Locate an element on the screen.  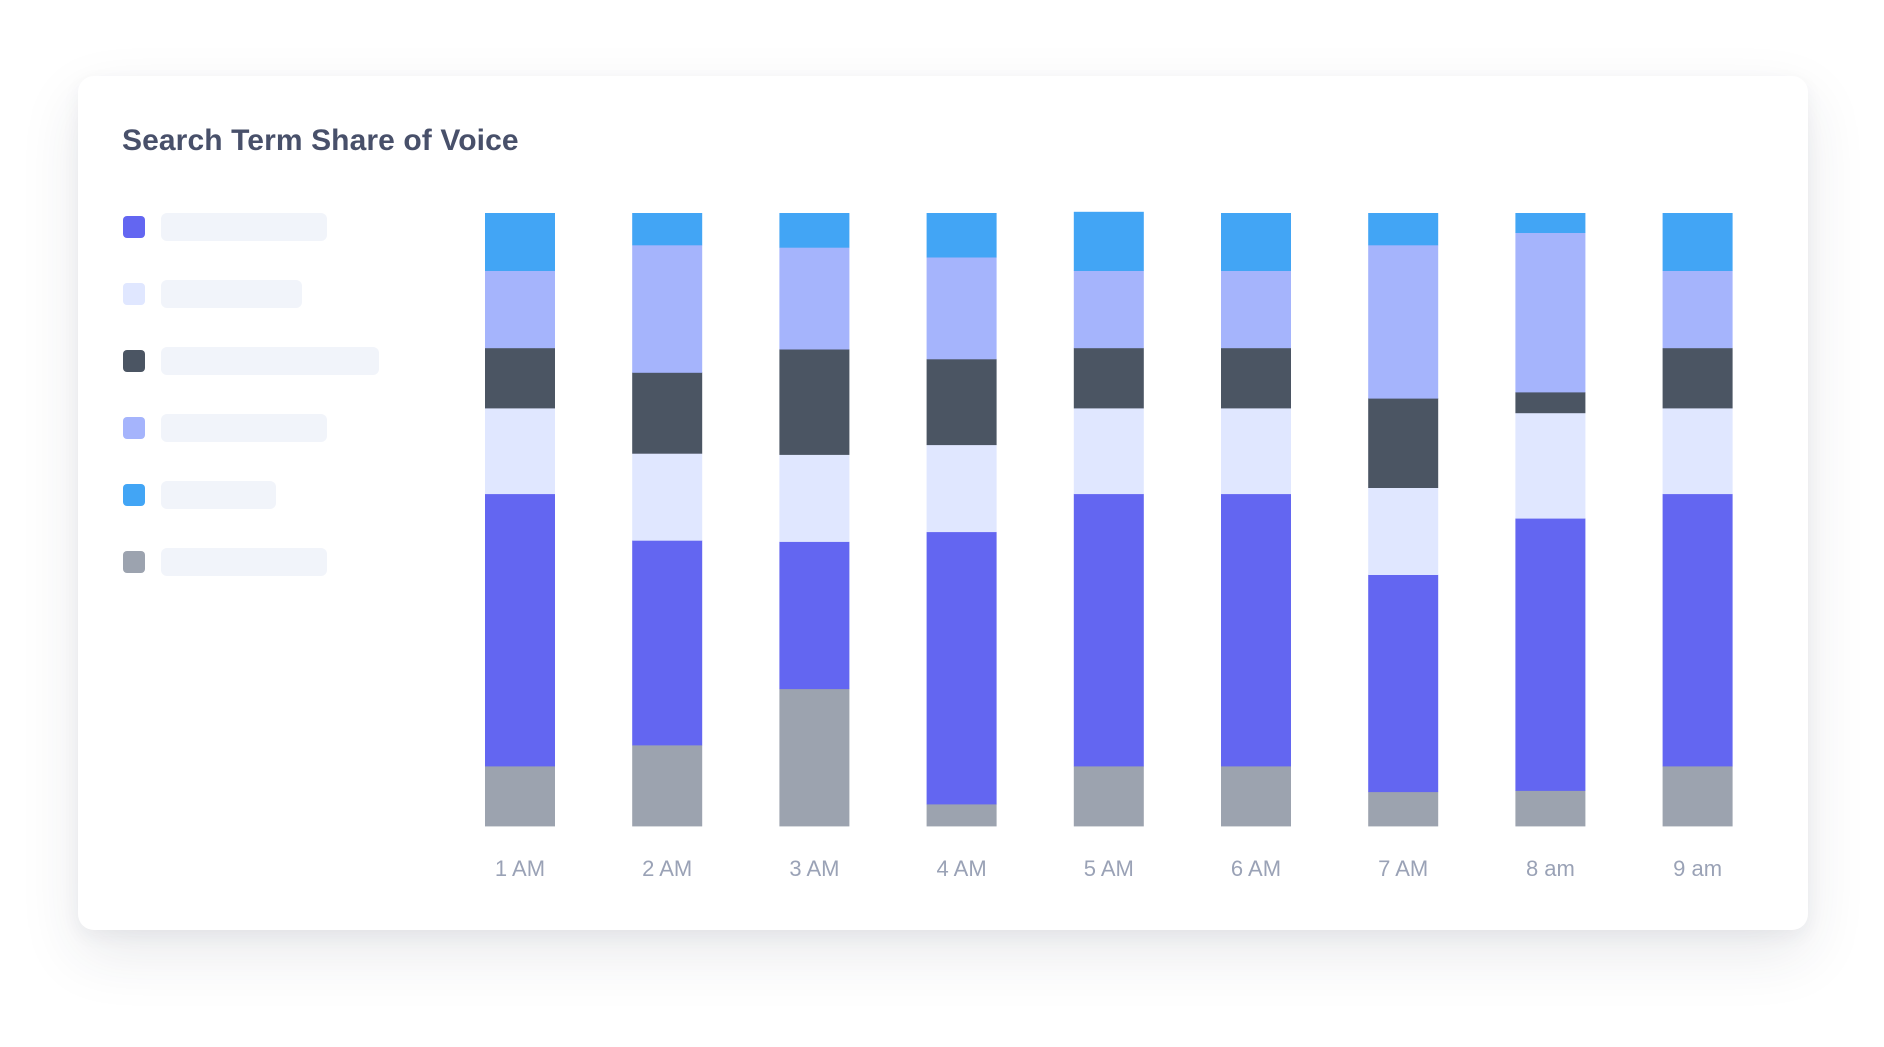
x-tick-label: 9 am is located at coordinates (1697, 868).